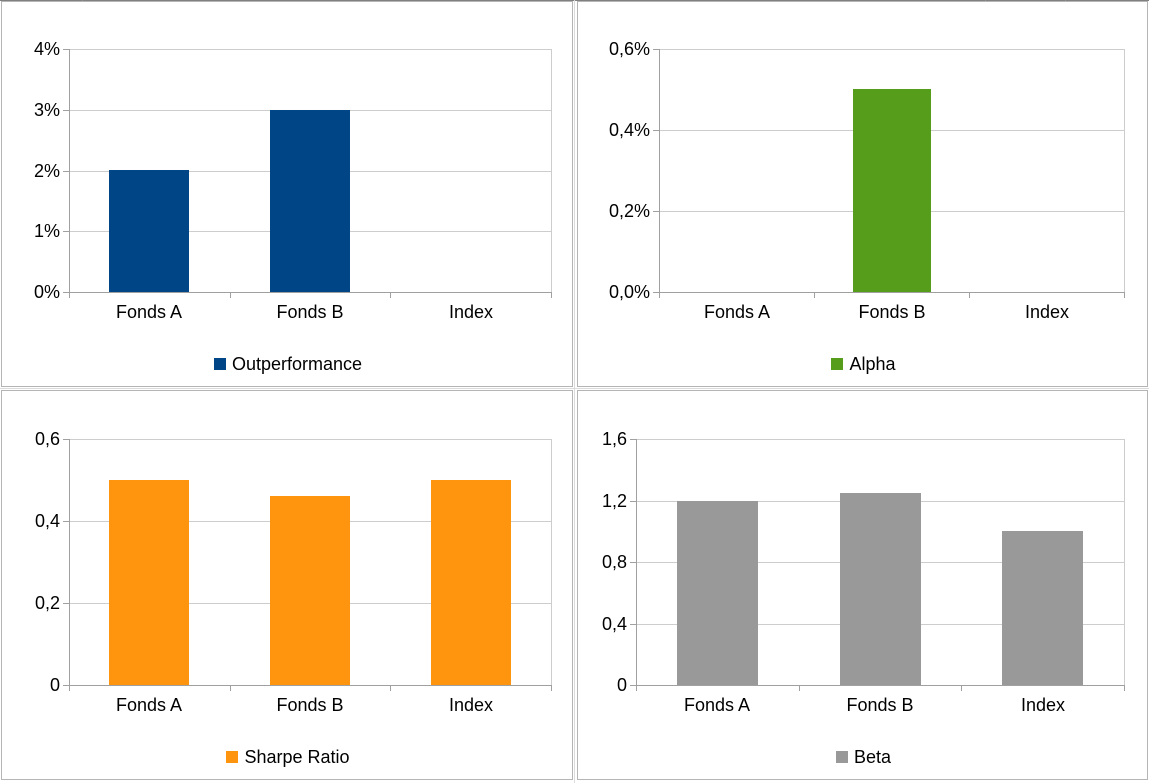 This screenshot has width=1149, height=783. Describe the element at coordinates (47, 603) in the screenshot. I see `y-axis-tick-label: 0,2` at that location.